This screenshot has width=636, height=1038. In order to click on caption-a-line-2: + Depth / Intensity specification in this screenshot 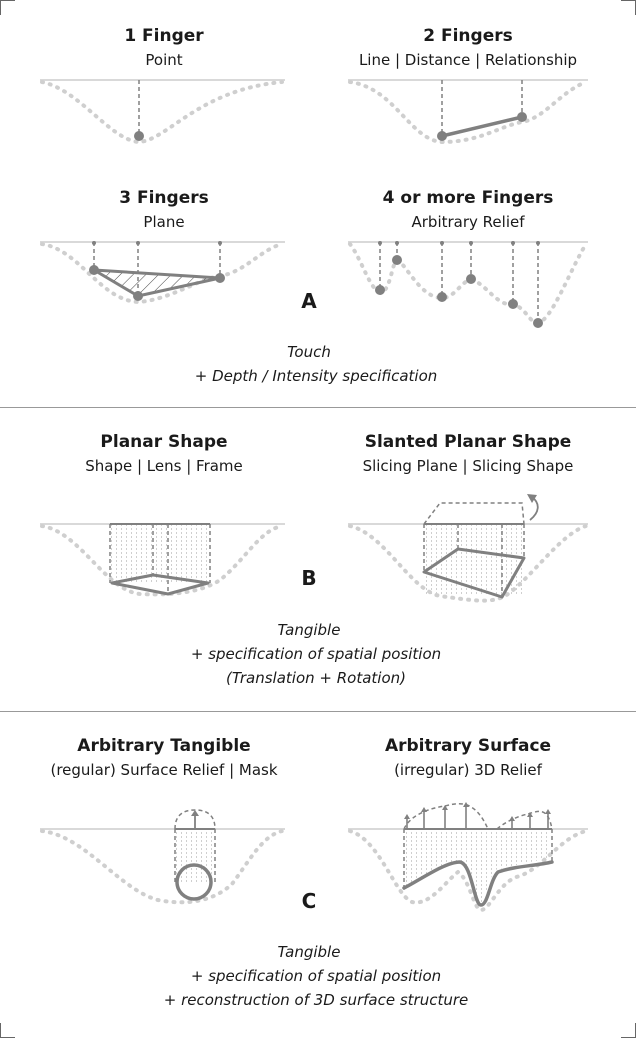, I will do `click(316, 376)`.